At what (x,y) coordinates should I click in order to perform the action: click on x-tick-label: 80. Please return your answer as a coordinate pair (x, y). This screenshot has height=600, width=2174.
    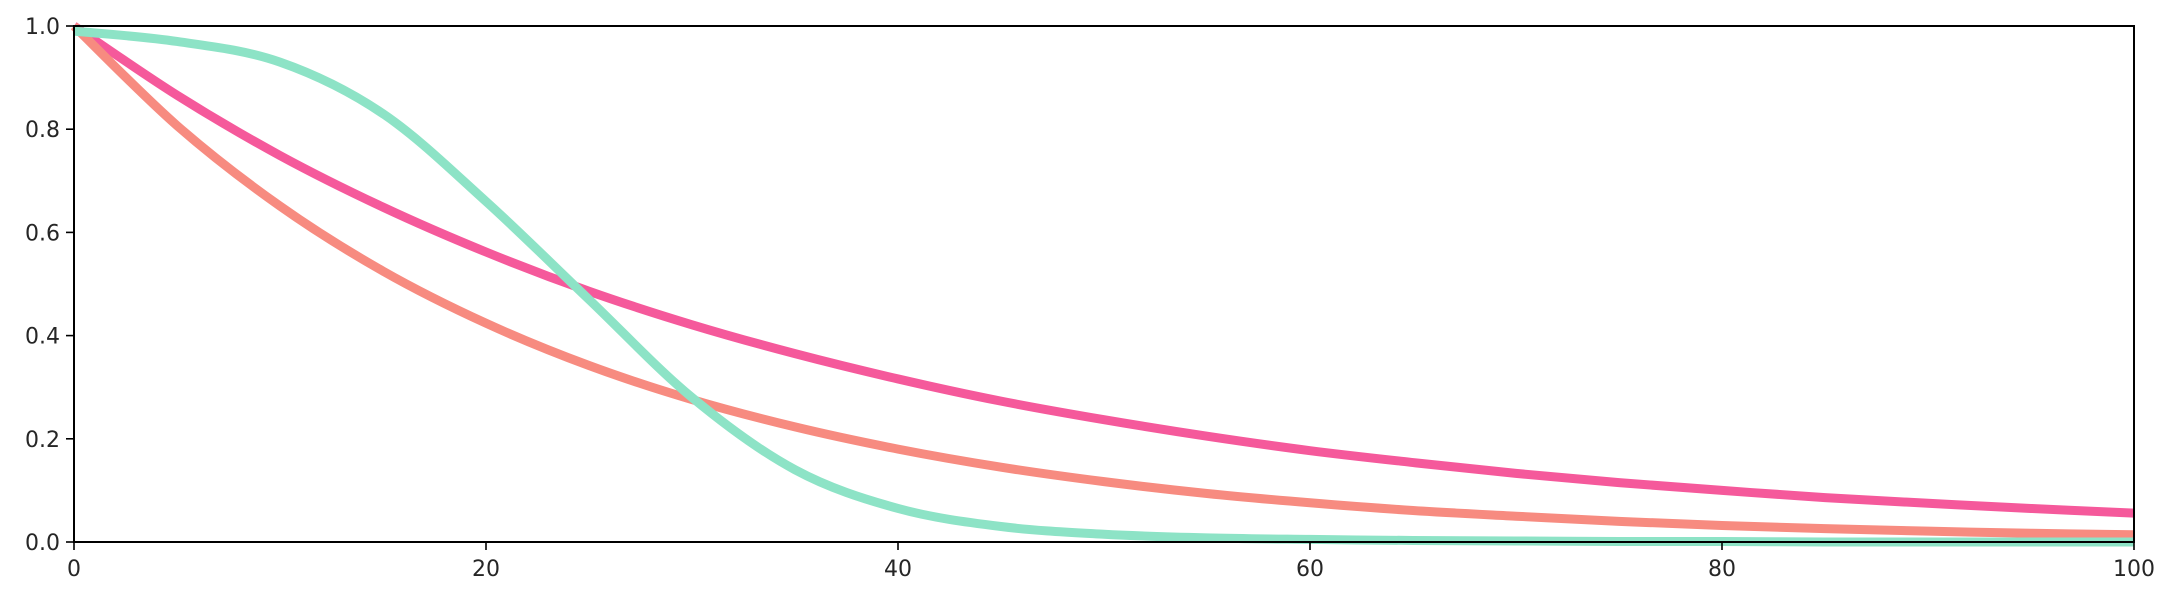
    Looking at the image, I should click on (1722, 569).